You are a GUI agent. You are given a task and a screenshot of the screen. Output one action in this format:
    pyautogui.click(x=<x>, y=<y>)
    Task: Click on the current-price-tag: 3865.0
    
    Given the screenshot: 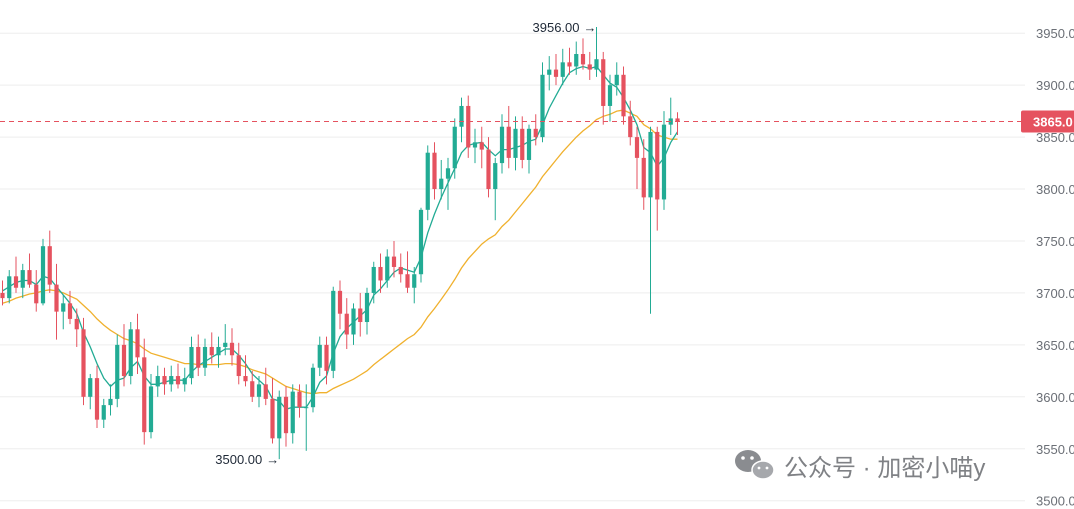 What is the action you would take?
    pyautogui.click(x=1047, y=121)
    